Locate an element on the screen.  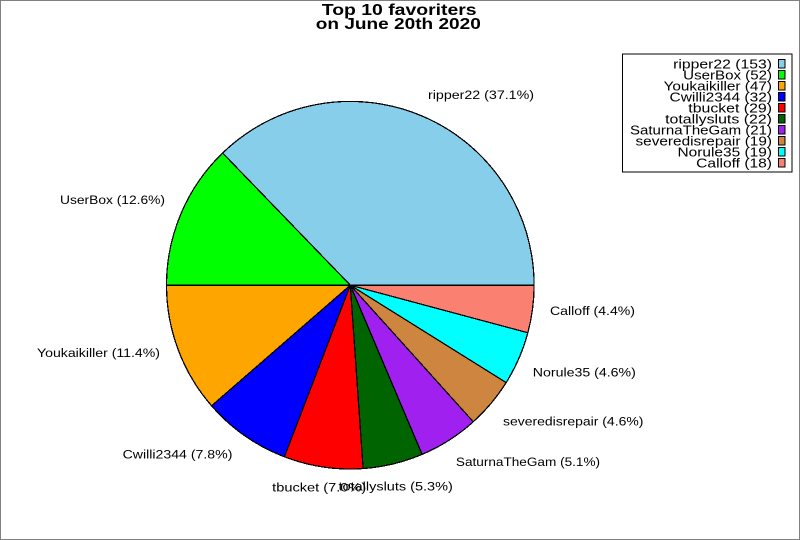
svg-text: Norule35 (19) is located at coordinates (725, 152).